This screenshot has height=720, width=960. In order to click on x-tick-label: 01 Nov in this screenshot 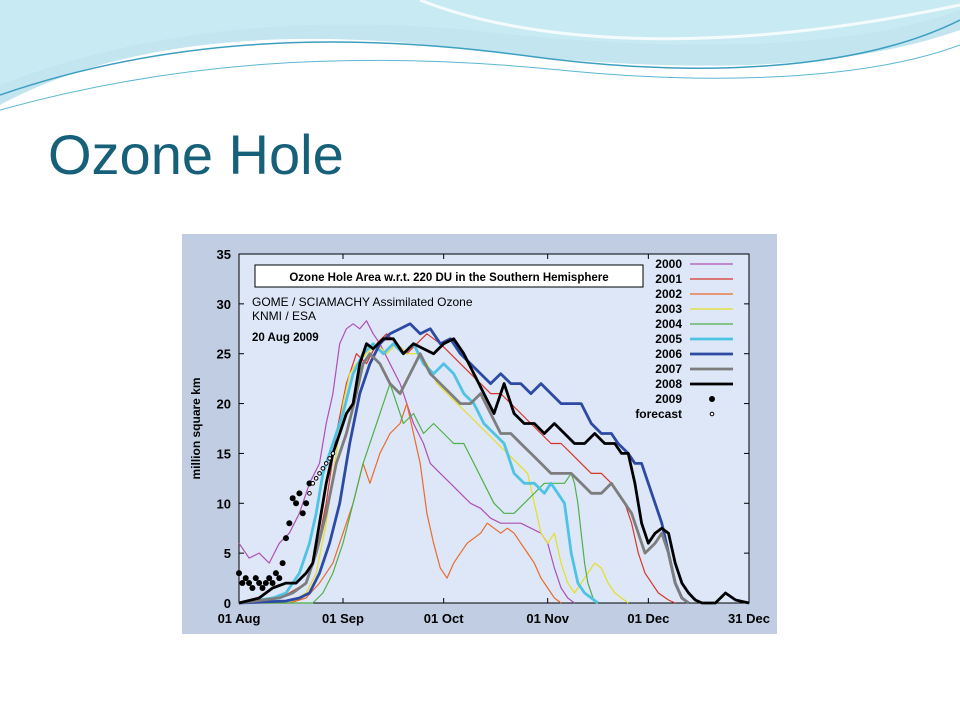, I will do `click(547, 618)`.